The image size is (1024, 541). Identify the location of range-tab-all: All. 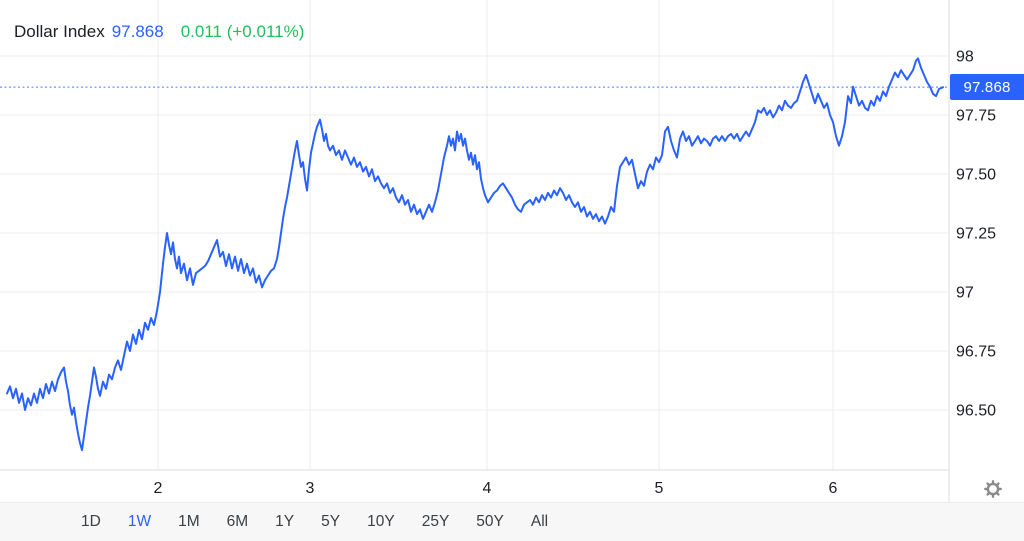
(539, 521).